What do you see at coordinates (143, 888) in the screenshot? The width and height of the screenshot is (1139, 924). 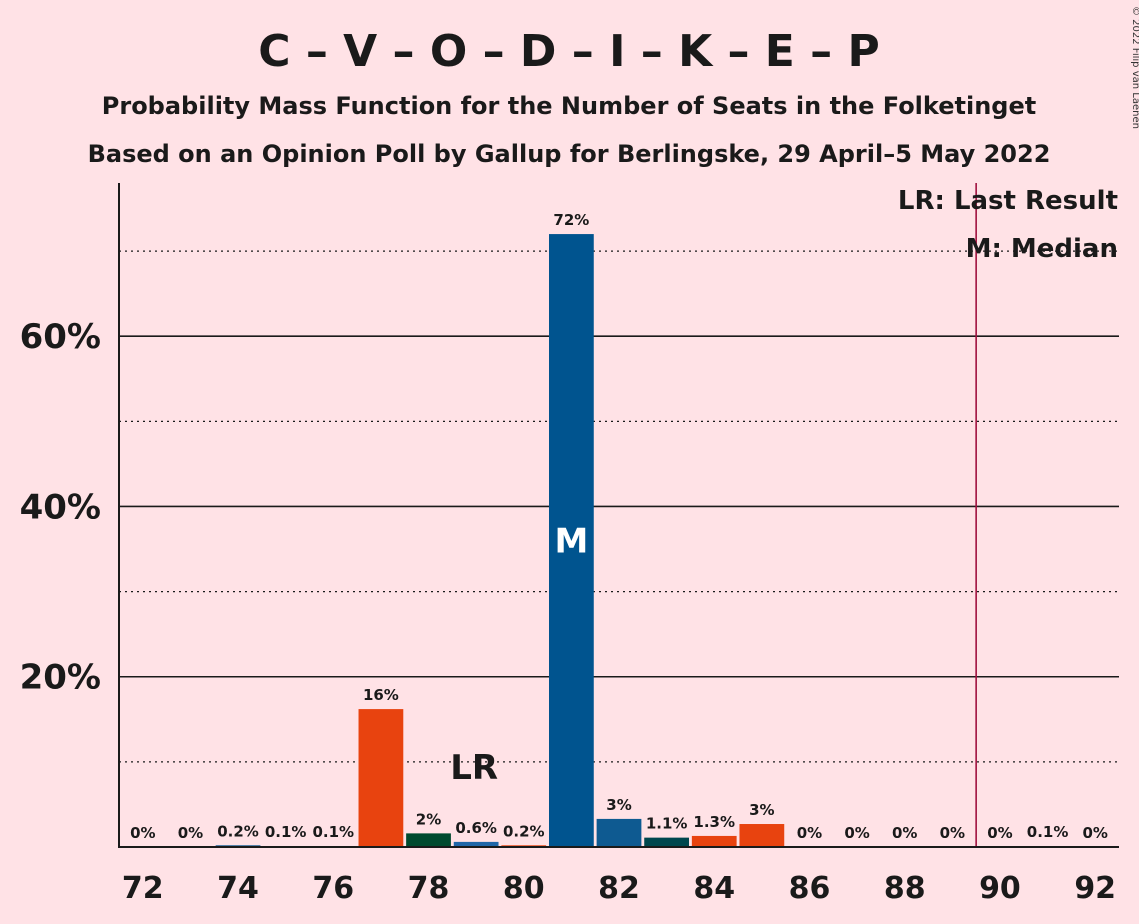 I see `x-tick-label: 72` at bounding box center [143, 888].